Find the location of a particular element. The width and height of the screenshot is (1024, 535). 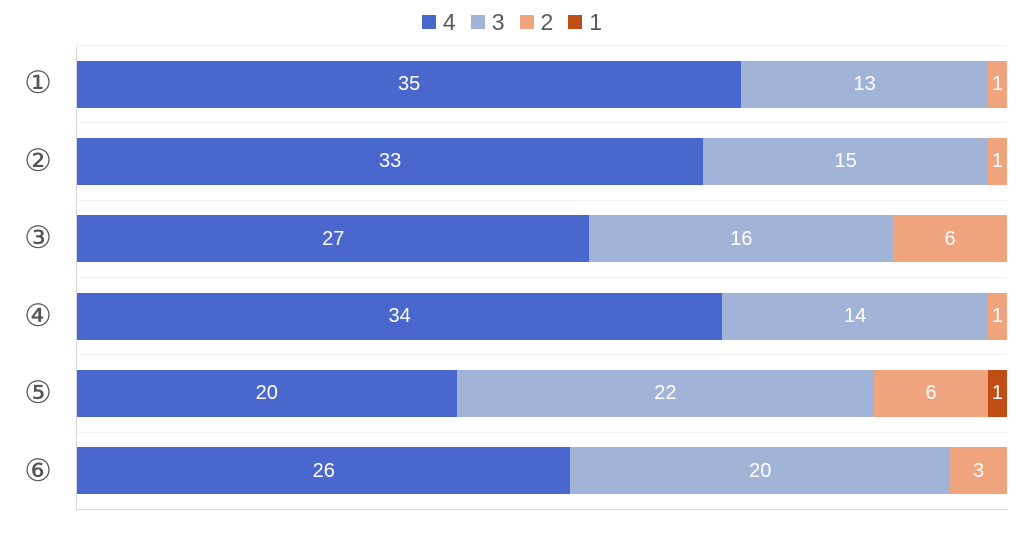

bar-value-label: 14 is located at coordinates (855, 316).